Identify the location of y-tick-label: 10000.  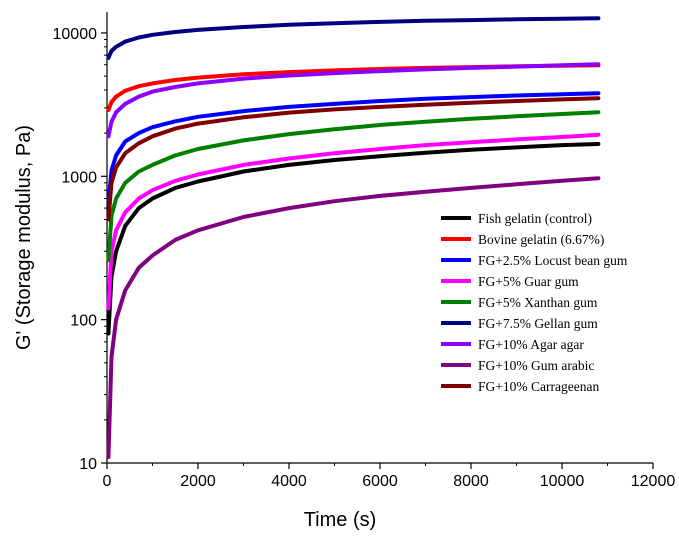
(75, 34).